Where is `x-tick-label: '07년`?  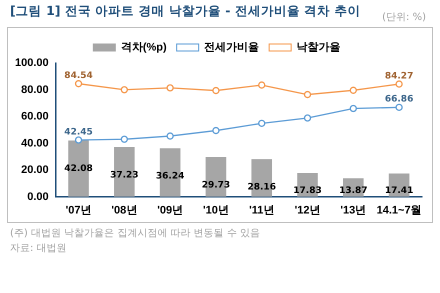
x-tick-label: '07년 is located at coordinates (79, 210).